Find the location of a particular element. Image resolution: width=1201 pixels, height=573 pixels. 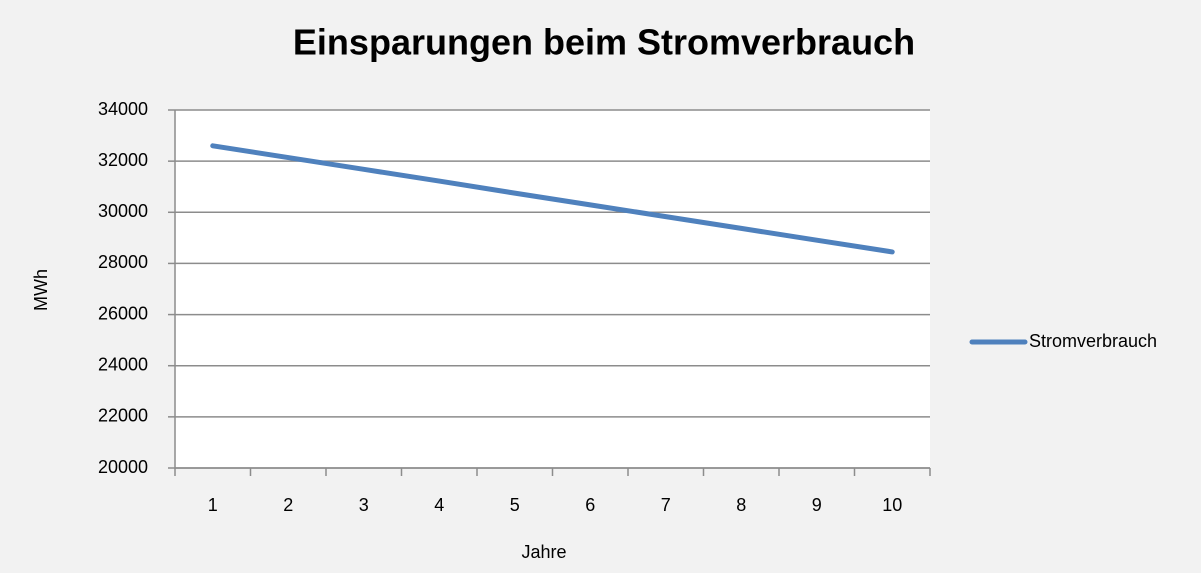

x-tick-label: 3 is located at coordinates (364, 505).